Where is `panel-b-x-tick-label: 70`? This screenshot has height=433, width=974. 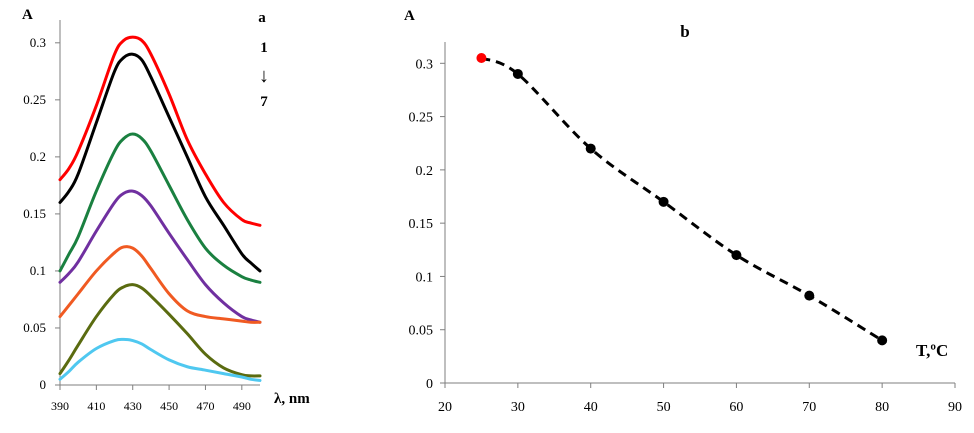
panel-b-x-tick-label: 70 is located at coordinates (809, 407).